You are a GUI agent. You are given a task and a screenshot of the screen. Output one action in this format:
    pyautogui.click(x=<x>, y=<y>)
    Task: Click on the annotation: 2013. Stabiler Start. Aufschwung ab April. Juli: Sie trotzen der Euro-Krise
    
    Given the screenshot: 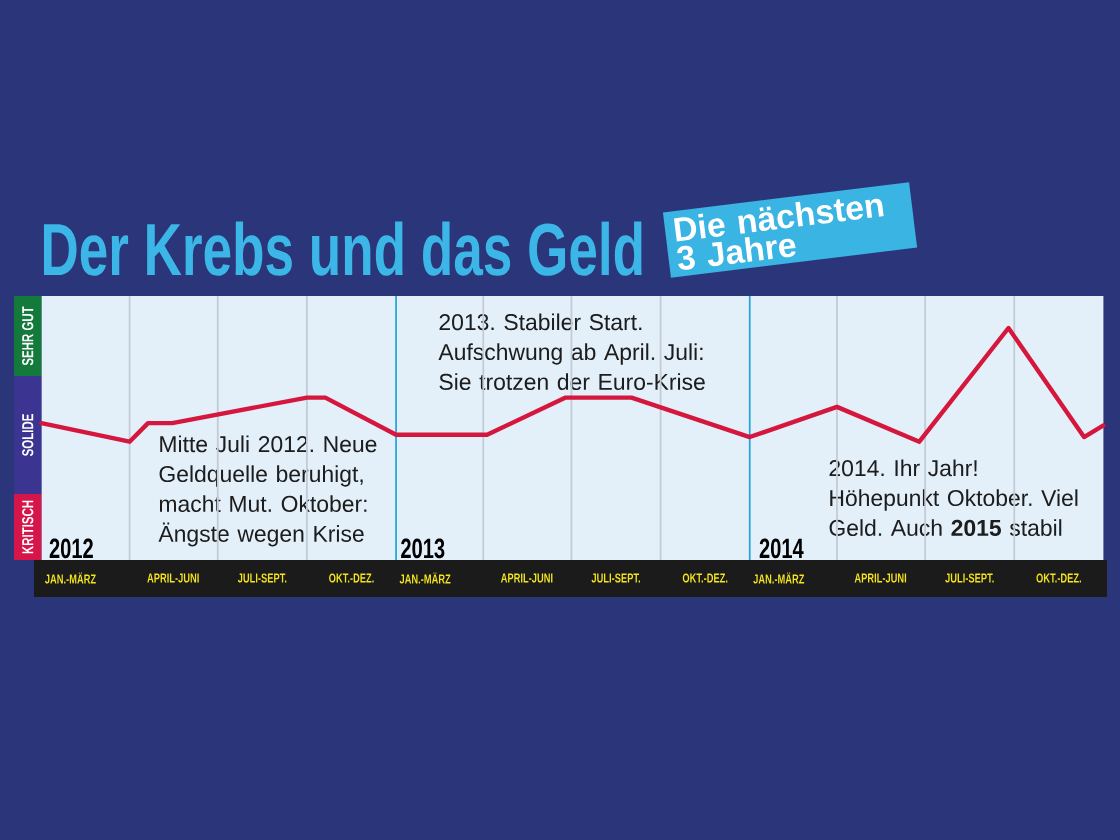 What is the action you would take?
    pyautogui.click(x=571, y=351)
    